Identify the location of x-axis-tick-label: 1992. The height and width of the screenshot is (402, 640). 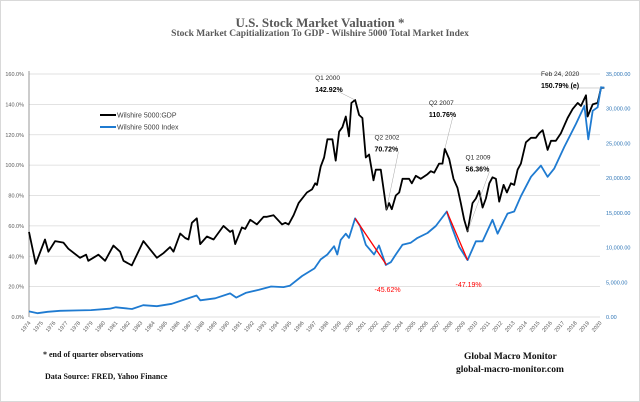
(249, 326).